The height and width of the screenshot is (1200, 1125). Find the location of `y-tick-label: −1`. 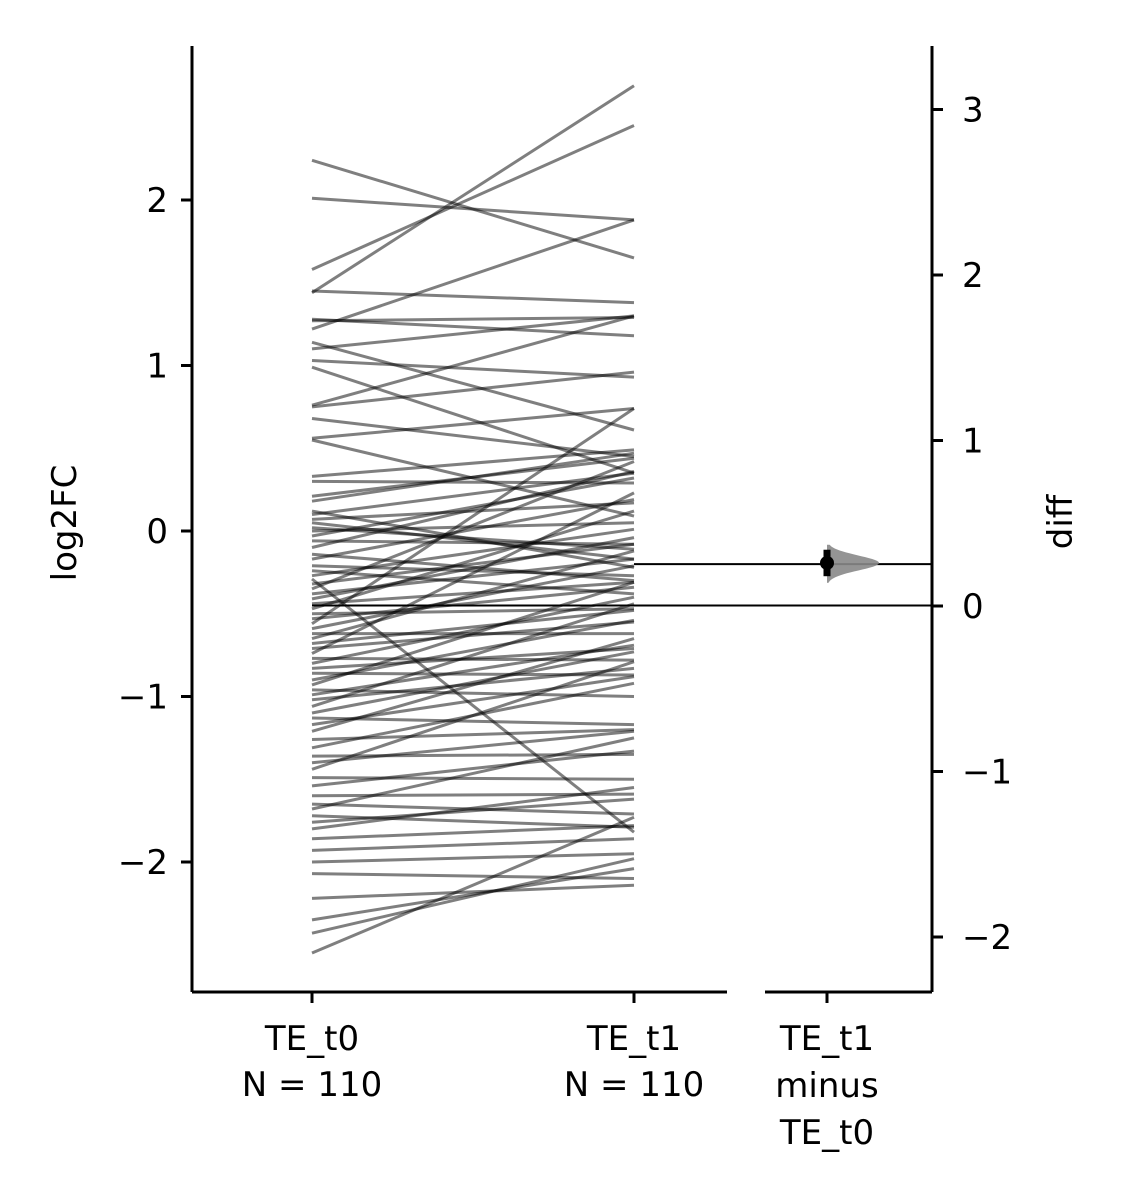

y-tick-label: −1 is located at coordinates (143, 698).